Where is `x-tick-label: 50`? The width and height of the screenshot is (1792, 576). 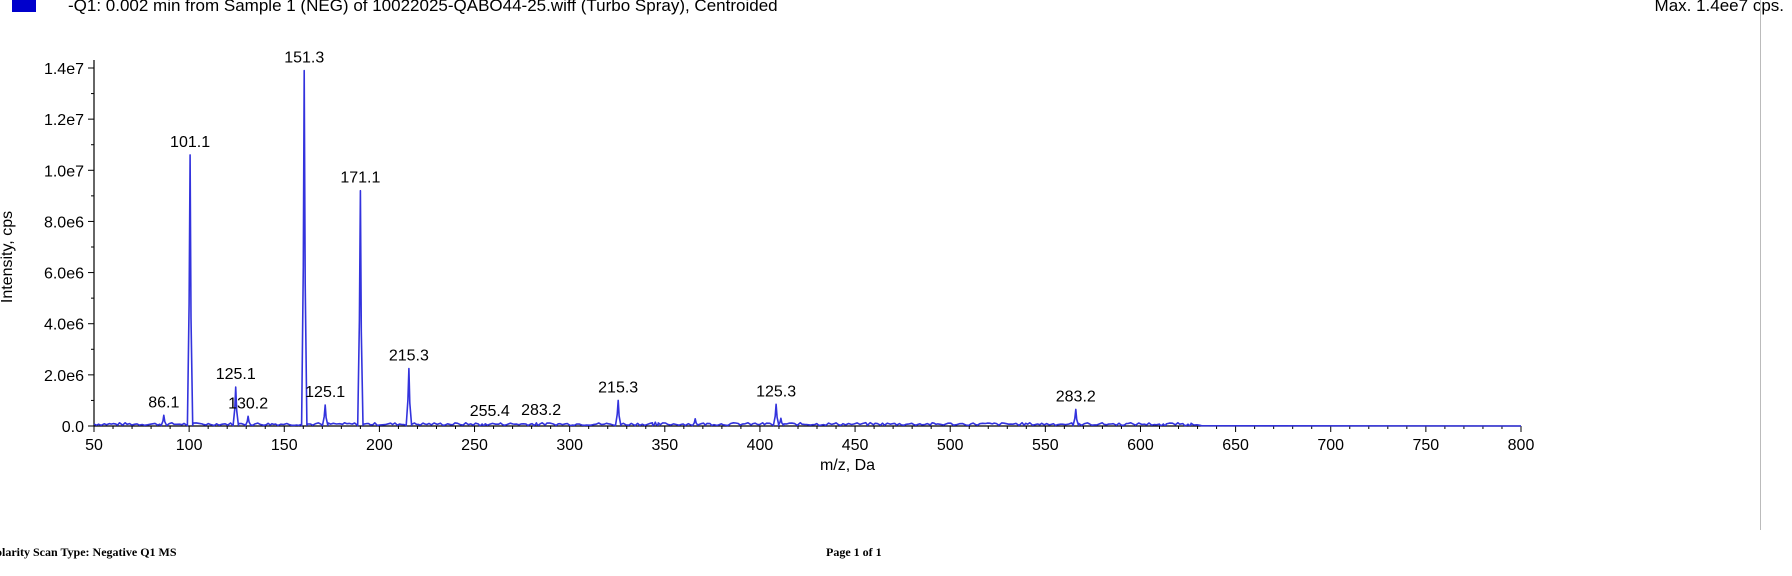 x-tick-label: 50 is located at coordinates (94, 445).